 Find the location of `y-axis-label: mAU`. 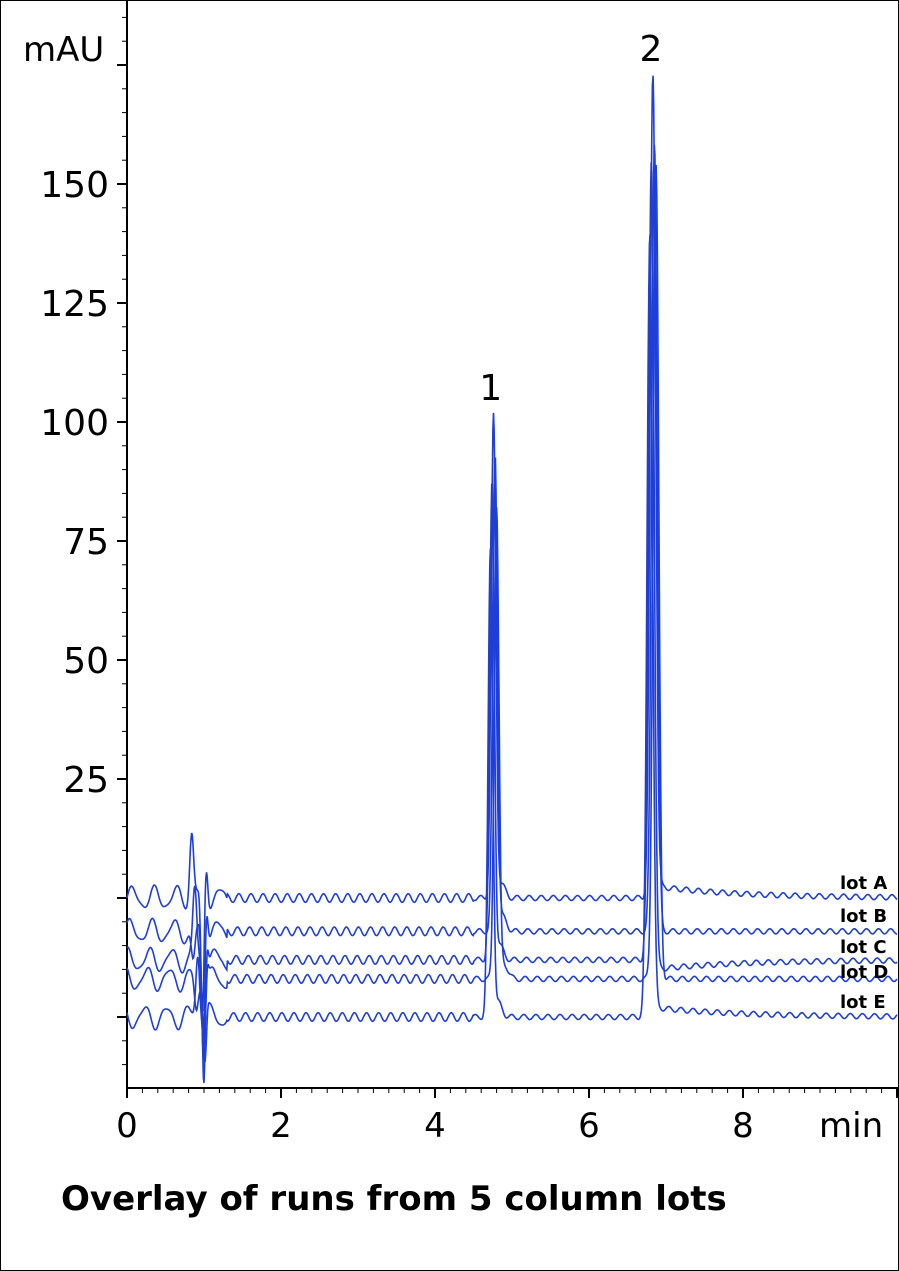

y-axis-label: mAU is located at coordinates (63, 50).